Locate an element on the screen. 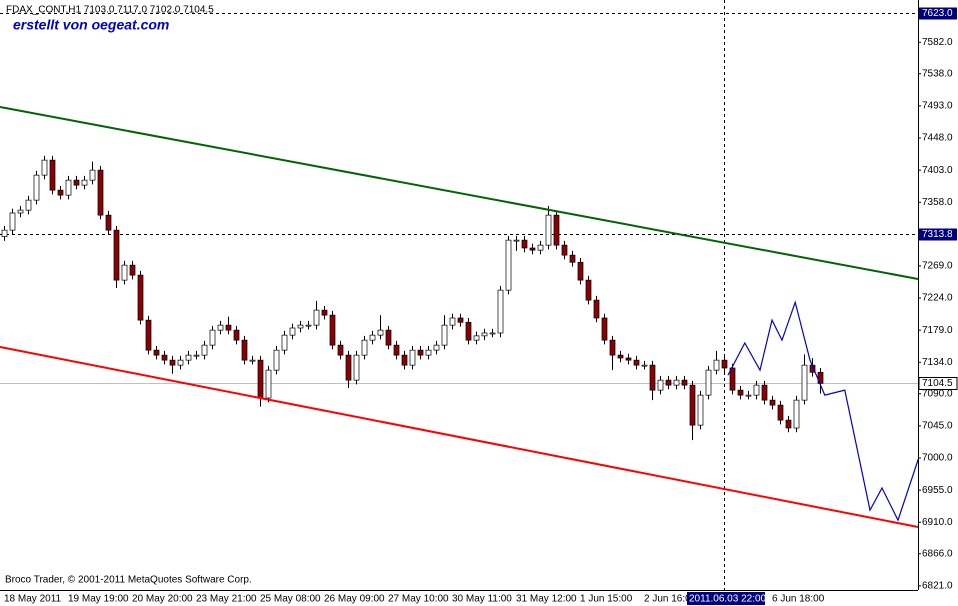 This screenshot has width=958, height=606. y-tick-label: 7448.0 is located at coordinates (937, 138).